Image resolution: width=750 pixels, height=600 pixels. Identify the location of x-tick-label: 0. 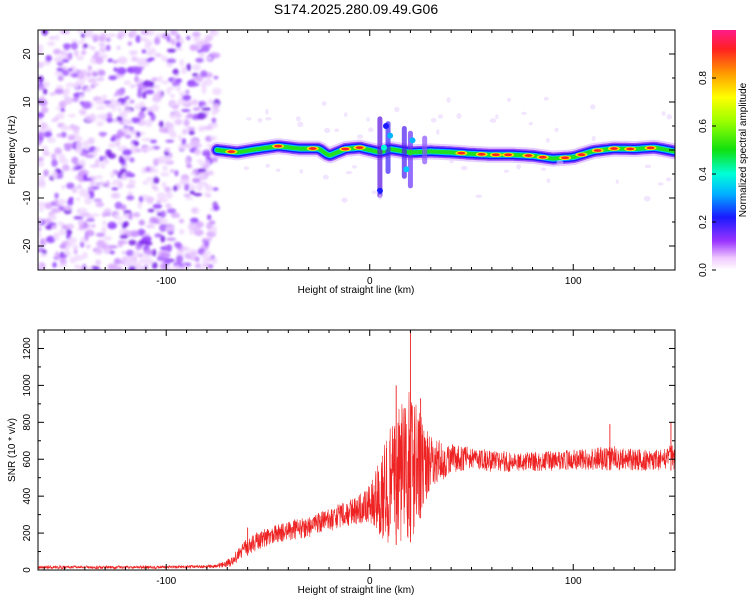
(370, 281).